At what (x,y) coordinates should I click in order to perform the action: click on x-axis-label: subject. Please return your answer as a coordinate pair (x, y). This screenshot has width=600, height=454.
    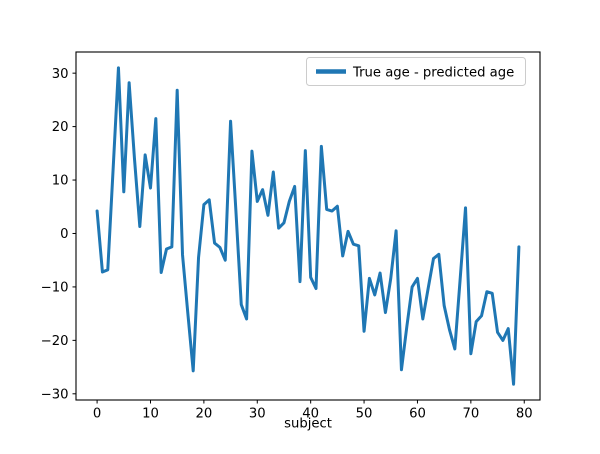
    Looking at the image, I should click on (308, 424).